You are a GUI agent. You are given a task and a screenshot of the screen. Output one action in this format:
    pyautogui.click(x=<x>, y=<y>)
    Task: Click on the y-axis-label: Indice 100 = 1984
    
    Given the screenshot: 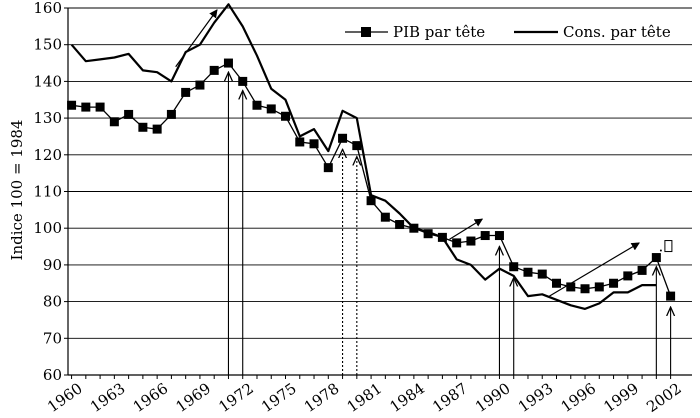 What is the action you would take?
    pyautogui.click(x=17, y=190)
    